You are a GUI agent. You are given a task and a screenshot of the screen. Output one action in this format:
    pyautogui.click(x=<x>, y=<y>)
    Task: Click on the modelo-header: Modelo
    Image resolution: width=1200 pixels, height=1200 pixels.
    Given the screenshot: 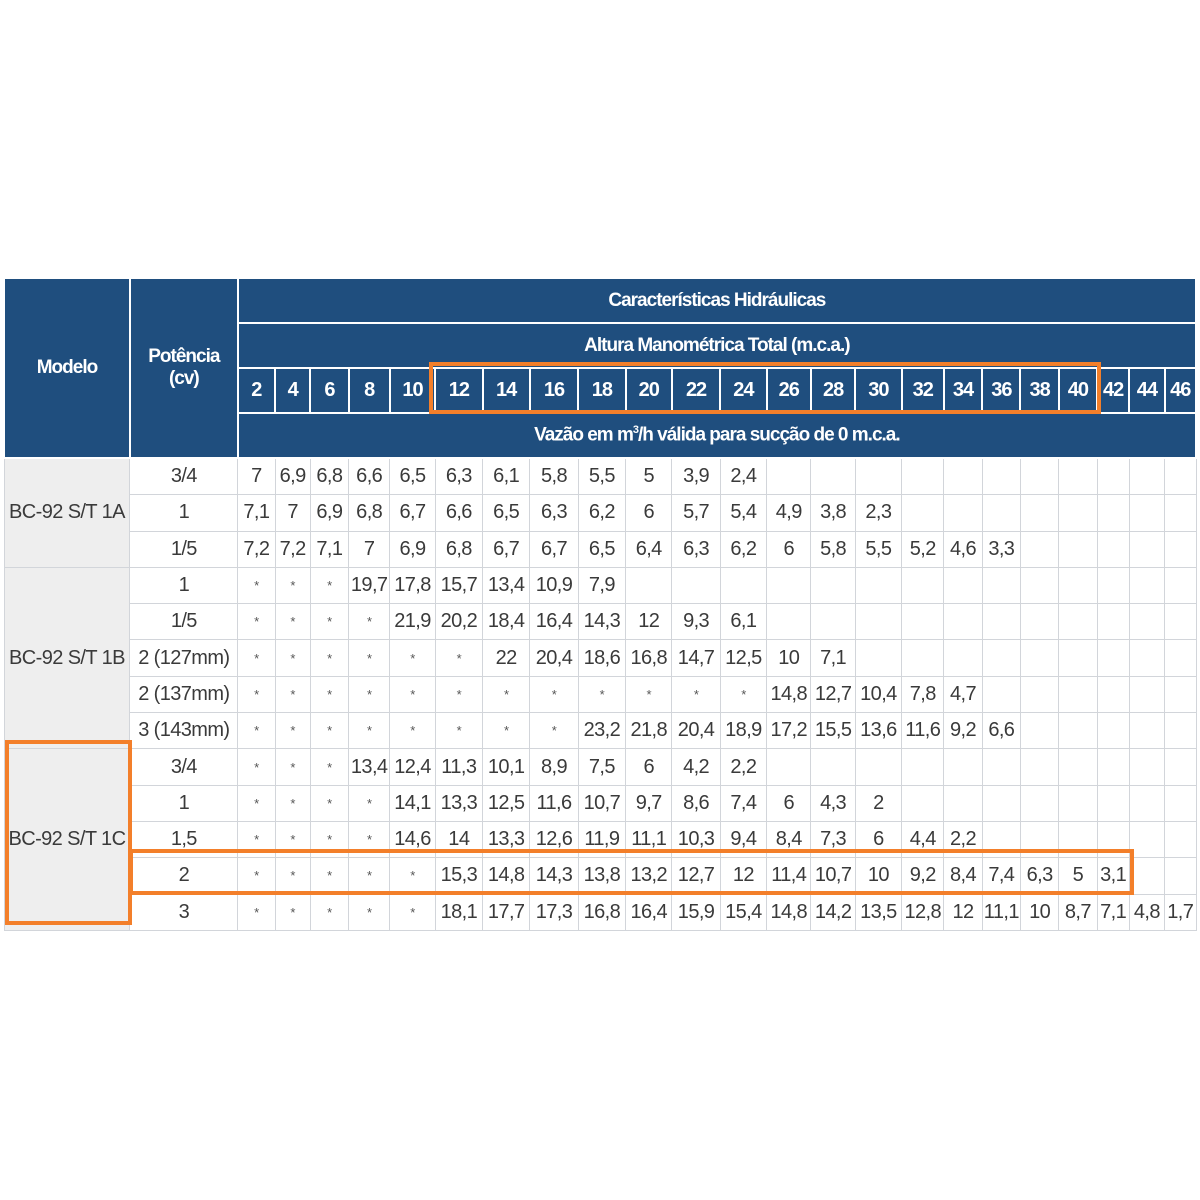 What is the action you would take?
    pyautogui.click(x=67, y=368)
    